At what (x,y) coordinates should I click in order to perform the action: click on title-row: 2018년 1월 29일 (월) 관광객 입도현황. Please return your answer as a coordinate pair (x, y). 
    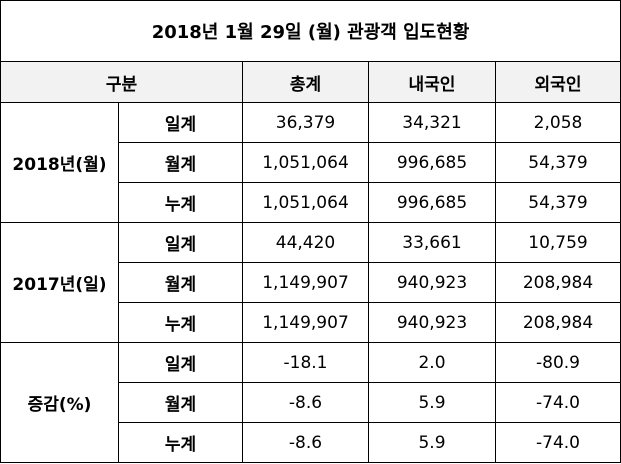
    Looking at the image, I should click on (310, 31).